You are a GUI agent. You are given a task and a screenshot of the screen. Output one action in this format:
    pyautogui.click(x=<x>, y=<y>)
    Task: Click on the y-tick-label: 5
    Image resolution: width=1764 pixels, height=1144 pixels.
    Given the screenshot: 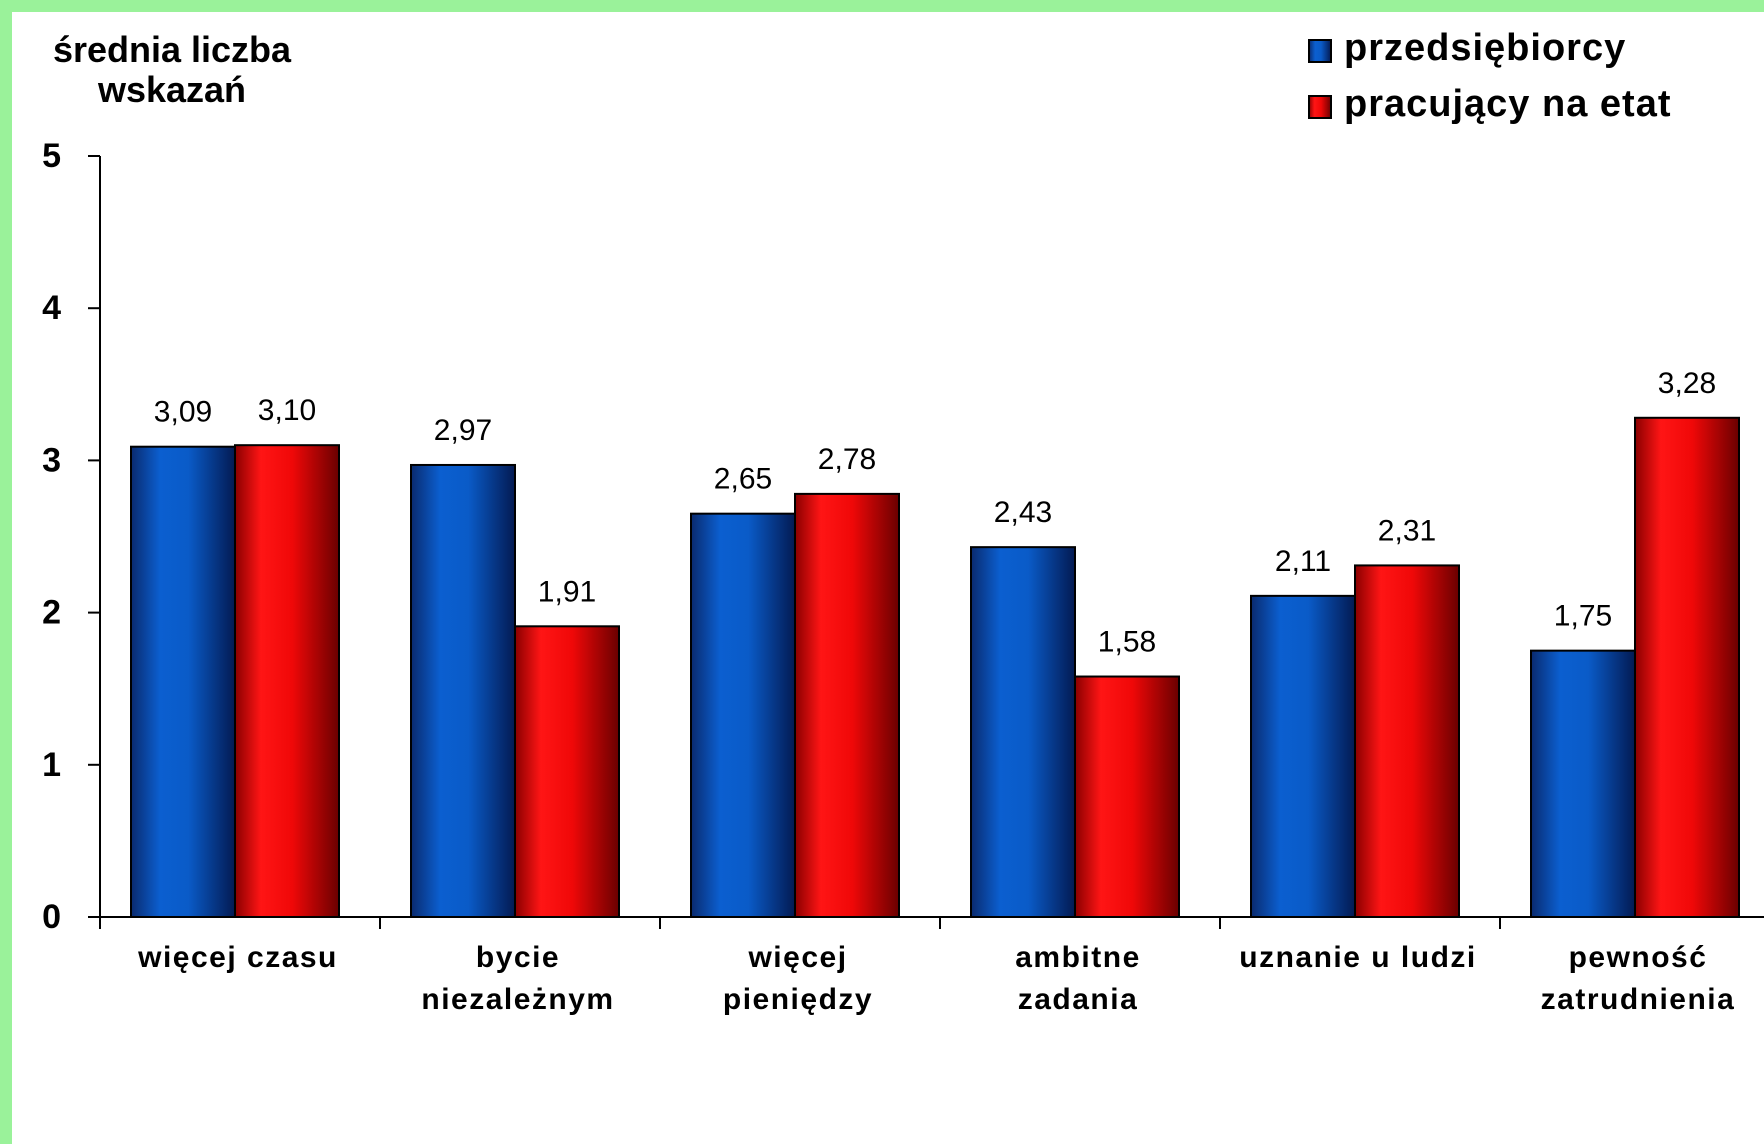 What is the action you would take?
    pyautogui.click(x=51, y=156)
    